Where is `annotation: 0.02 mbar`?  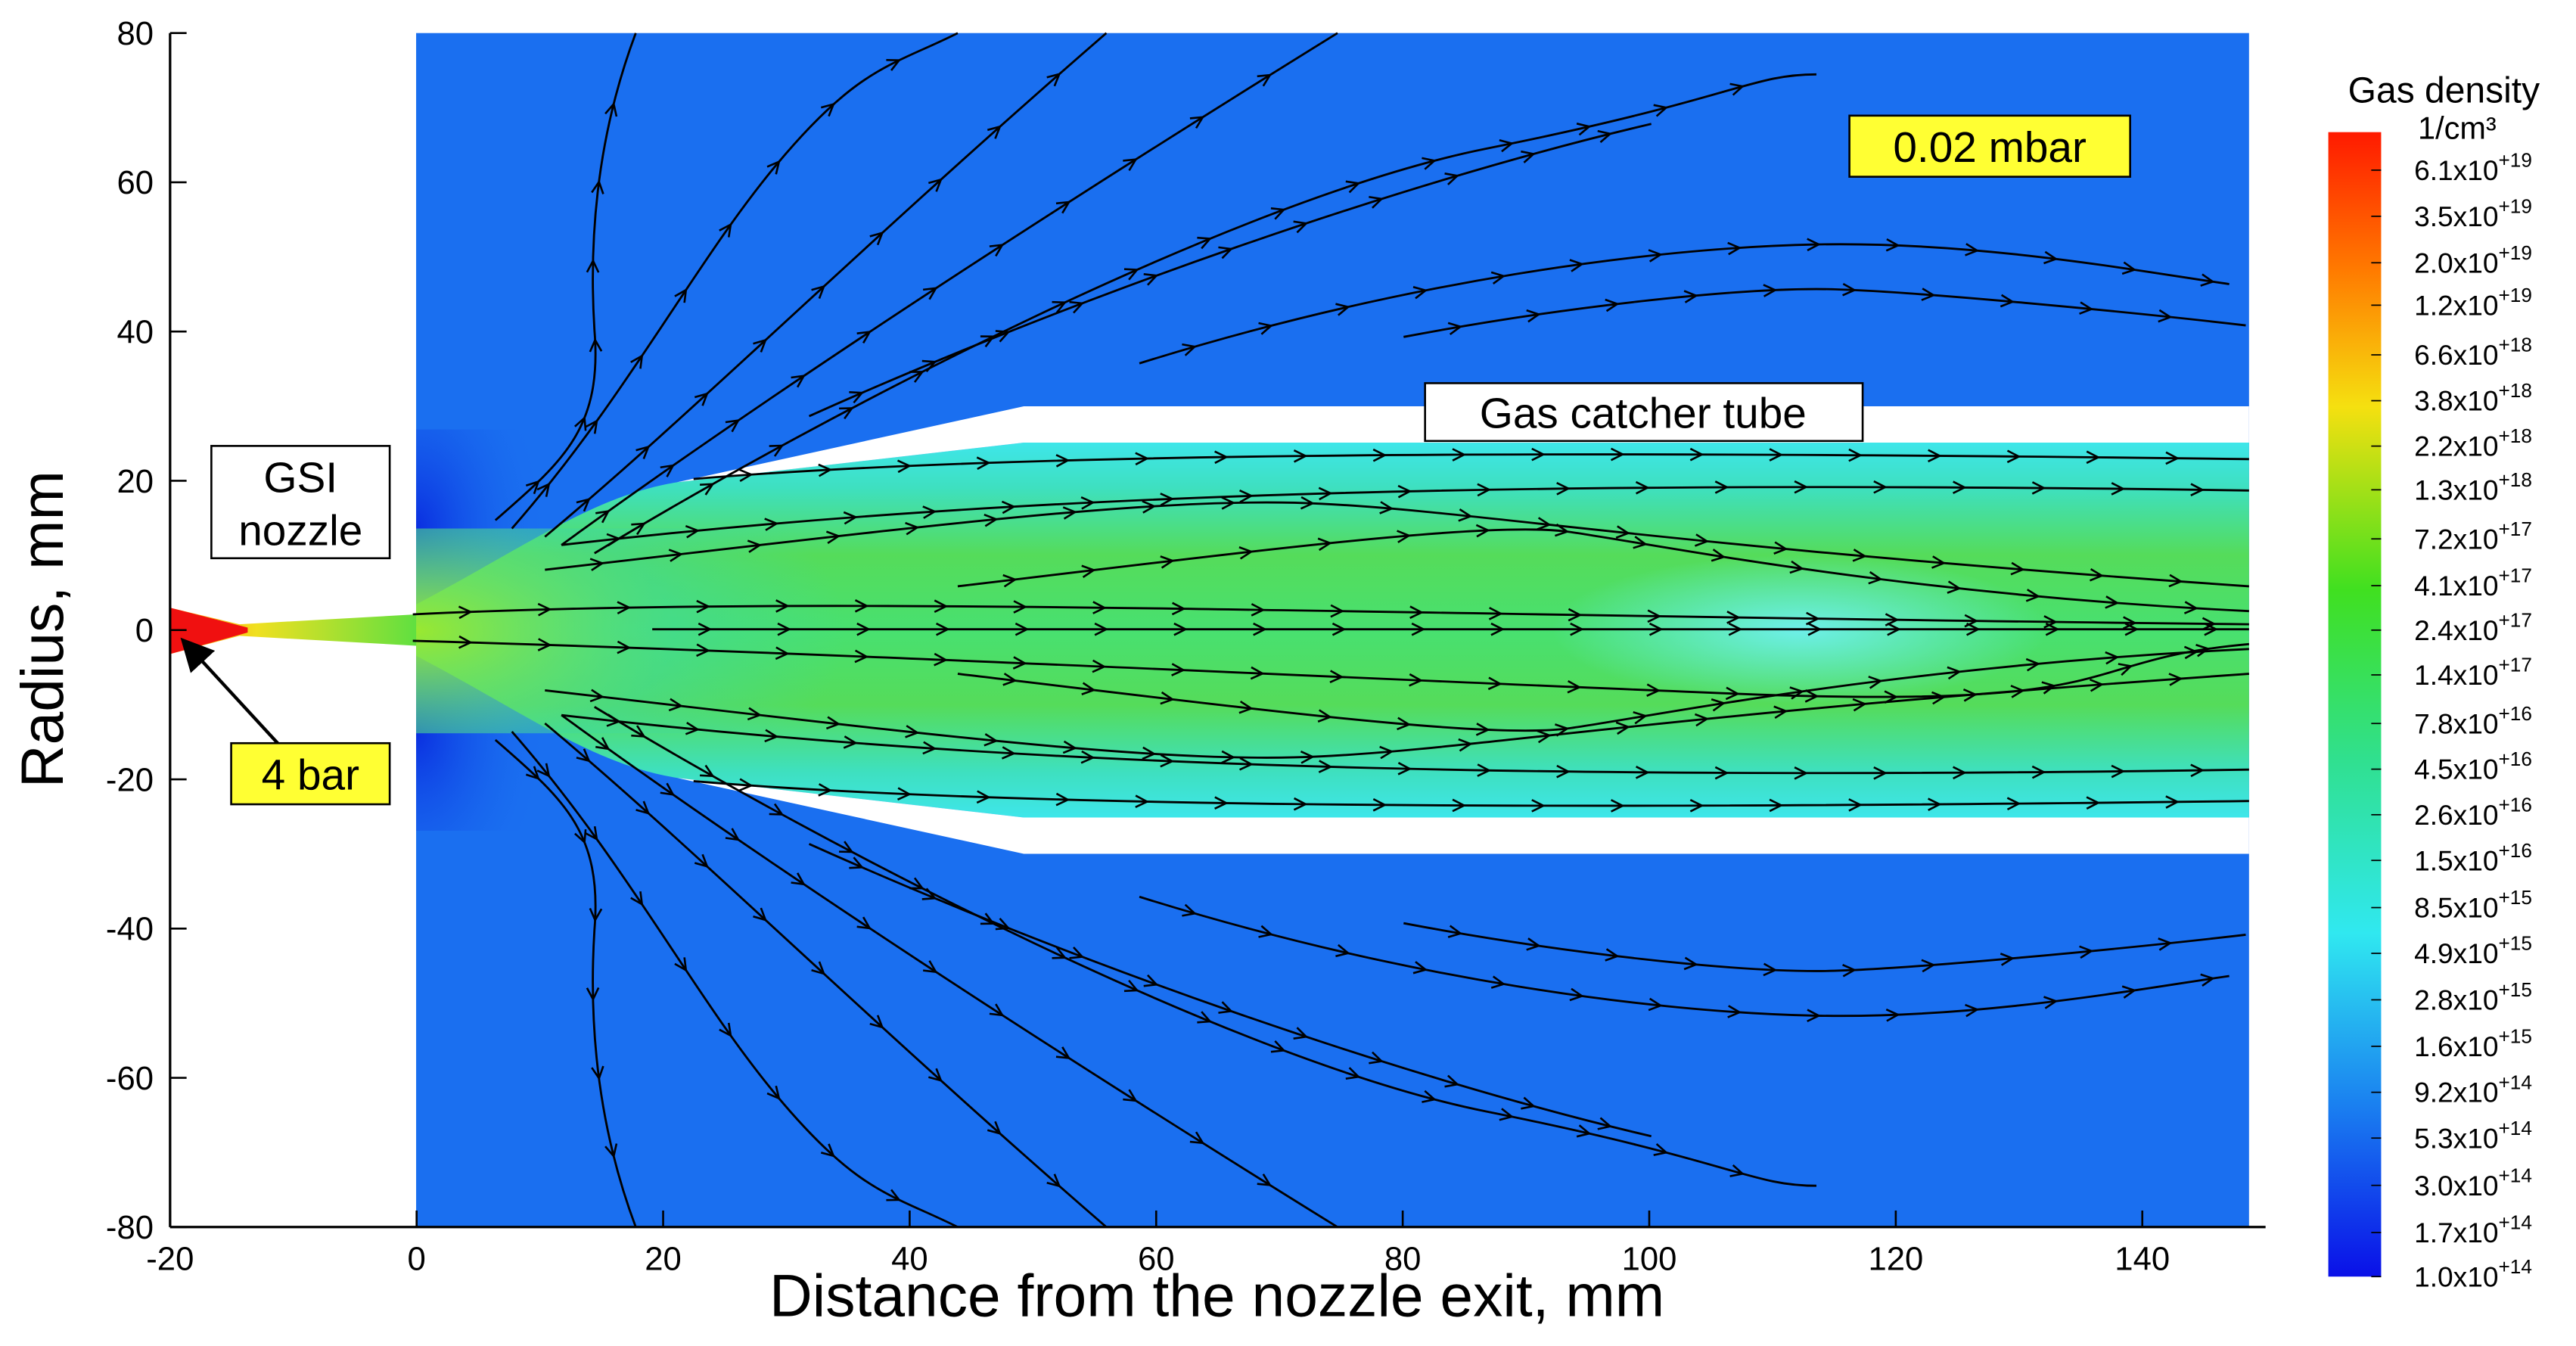 annotation: 0.02 mbar is located at coordinates (1990, 148).